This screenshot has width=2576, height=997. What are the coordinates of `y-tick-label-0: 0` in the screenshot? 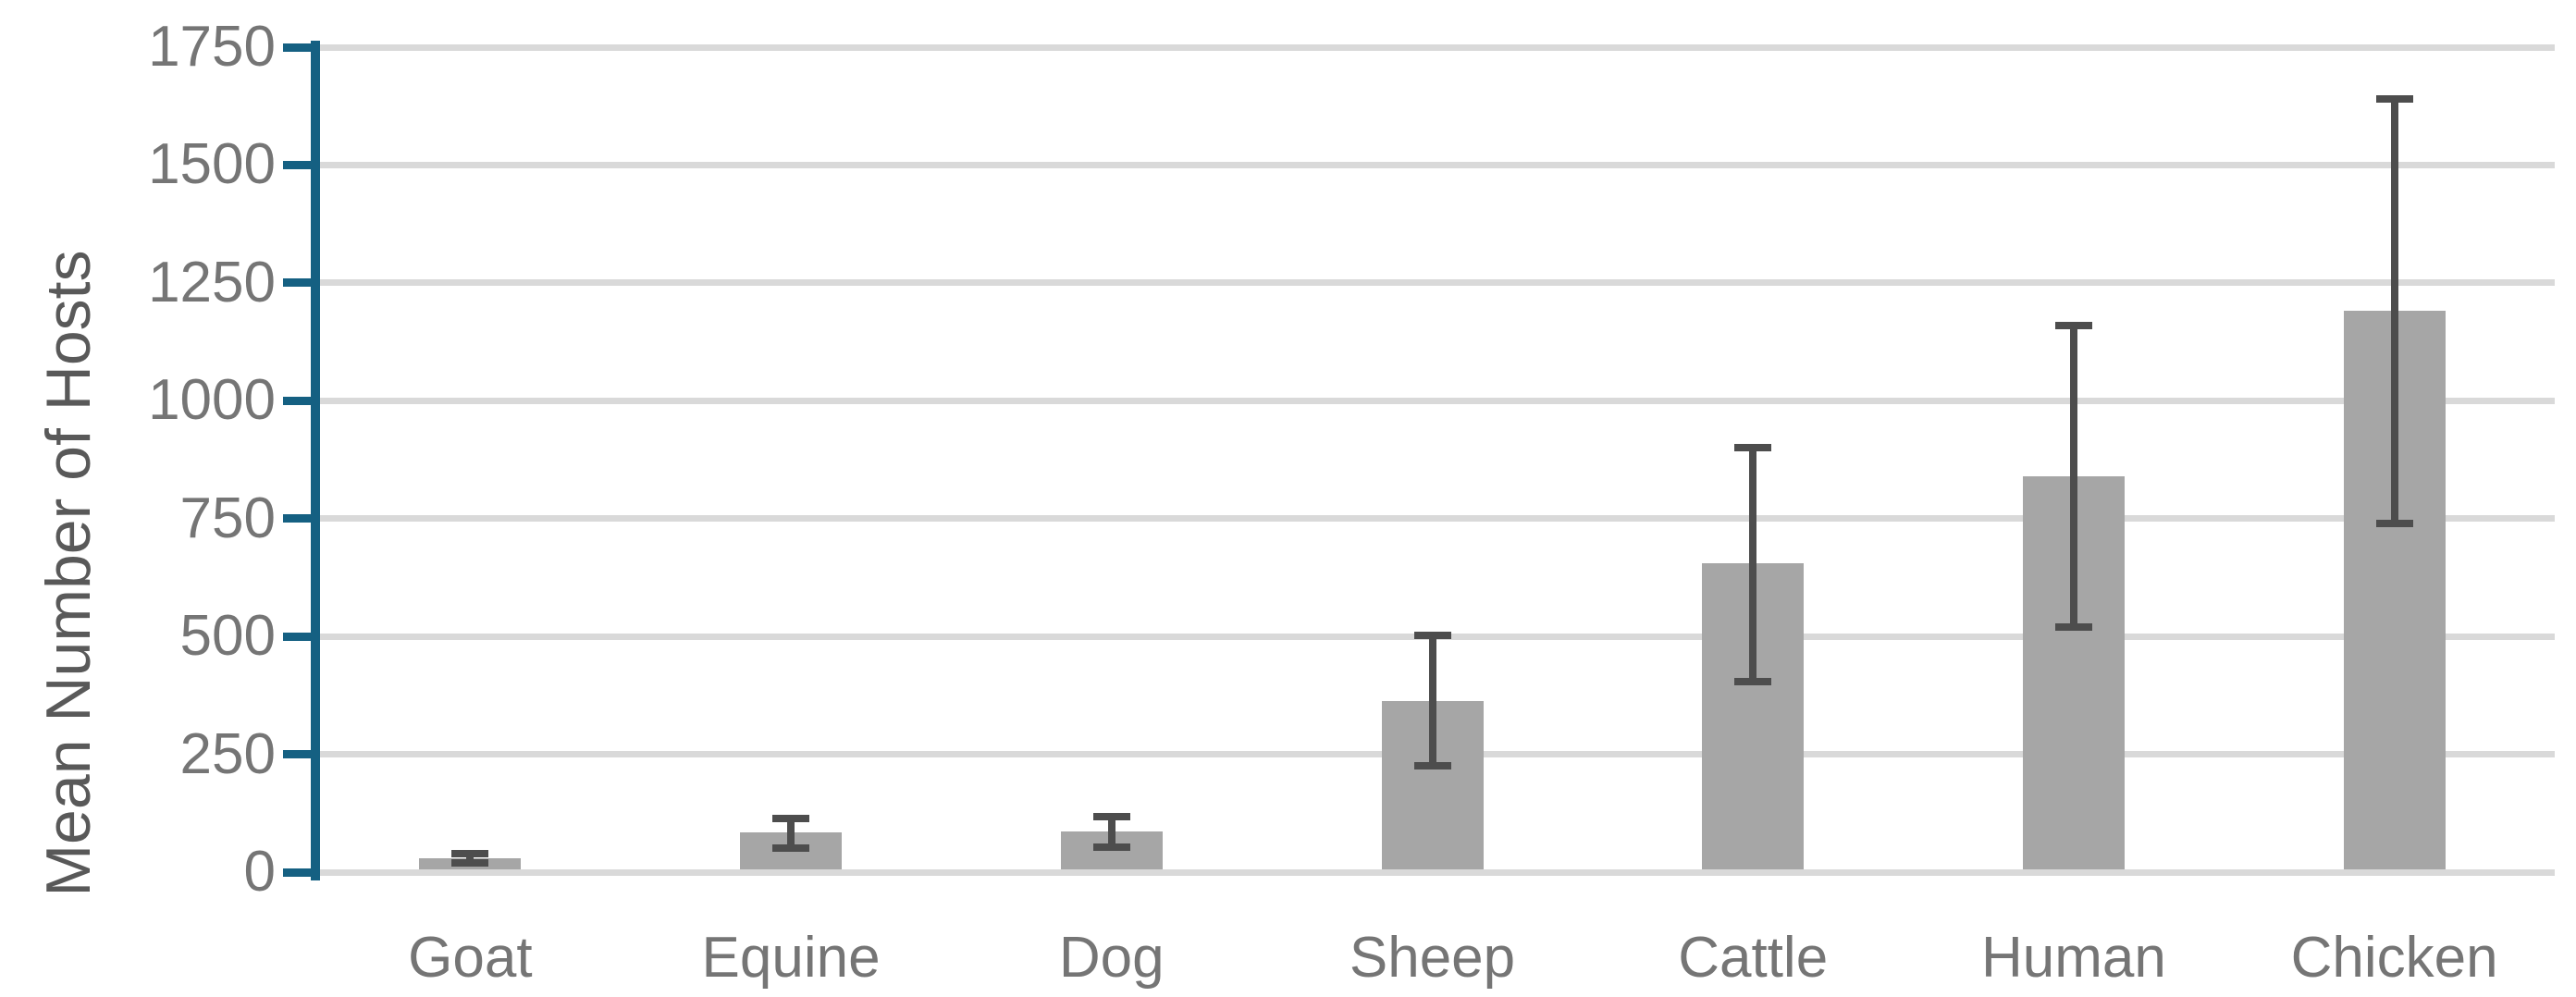 It's located at (259, 872).